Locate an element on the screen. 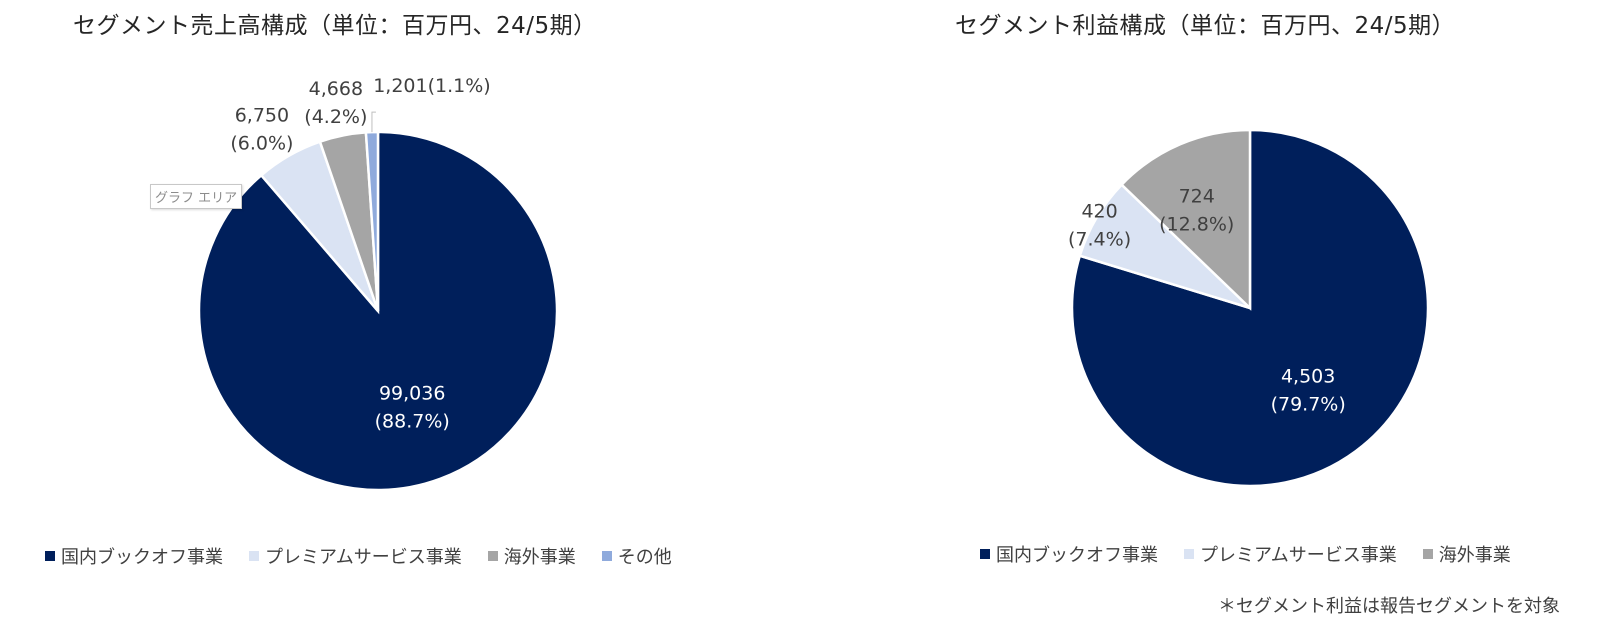  legend-swatch-other is located at coordinates (606, 556).